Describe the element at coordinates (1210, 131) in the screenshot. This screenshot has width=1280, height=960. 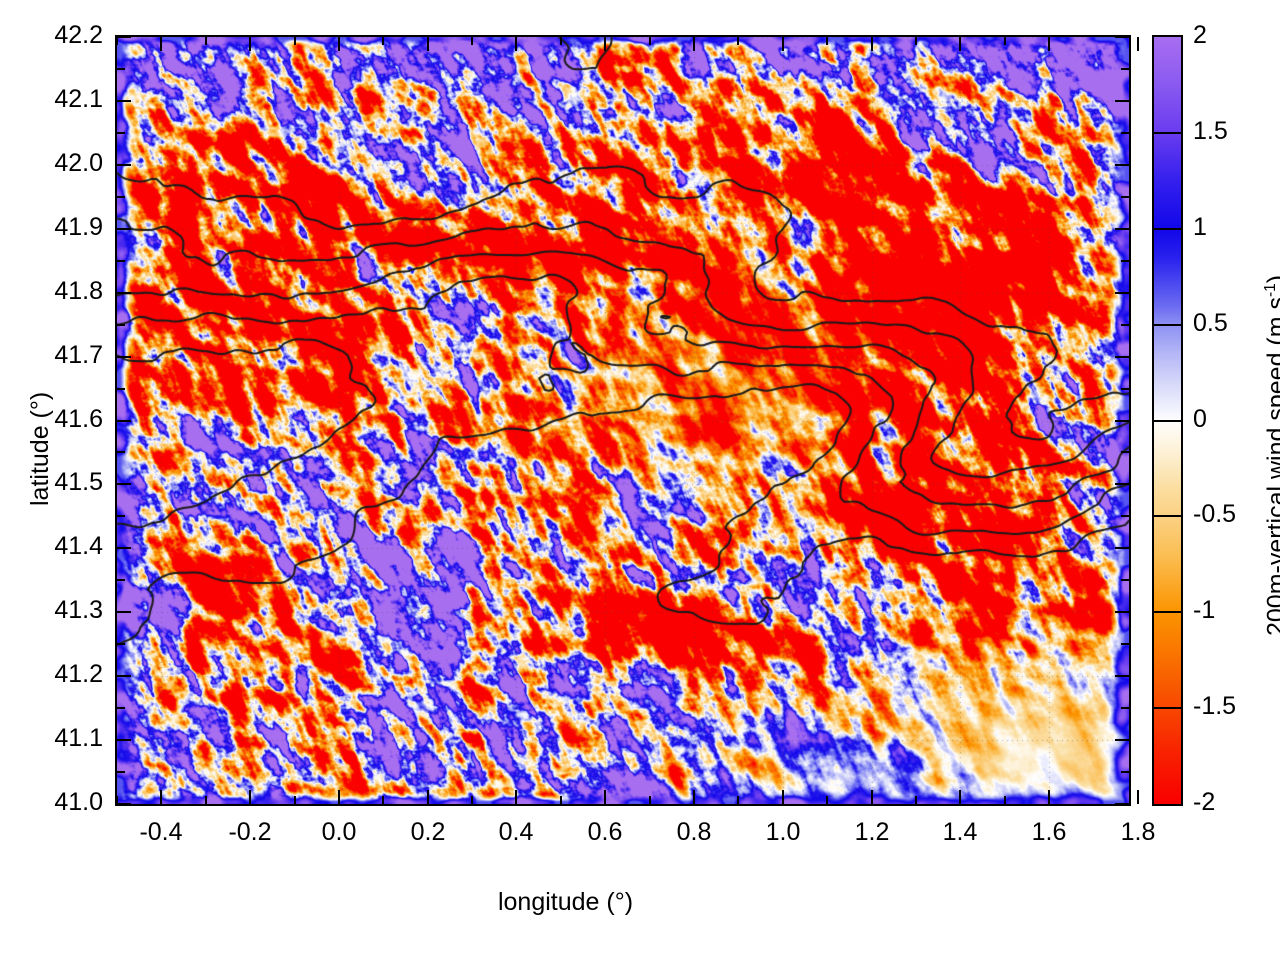
I see `colorbar-tick-label-1.5: 1.5` at that location.